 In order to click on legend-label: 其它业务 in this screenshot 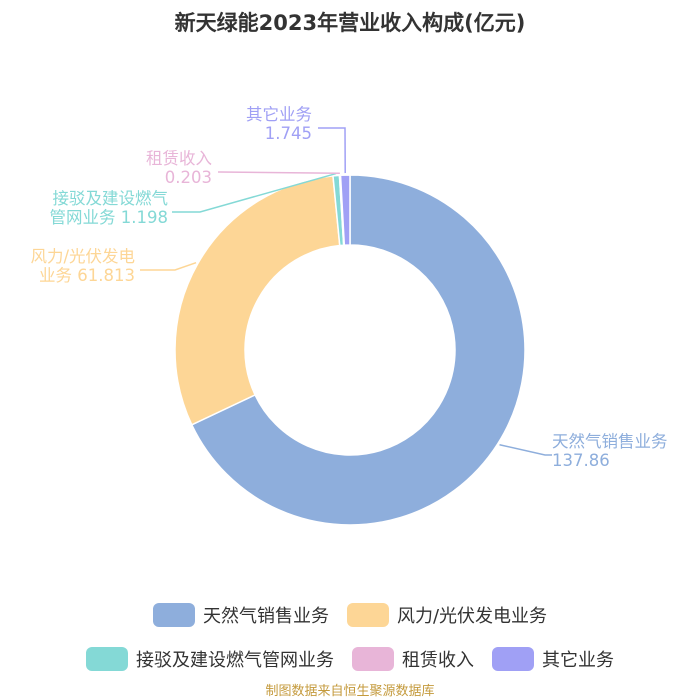, I will do `click(578, 660)`.